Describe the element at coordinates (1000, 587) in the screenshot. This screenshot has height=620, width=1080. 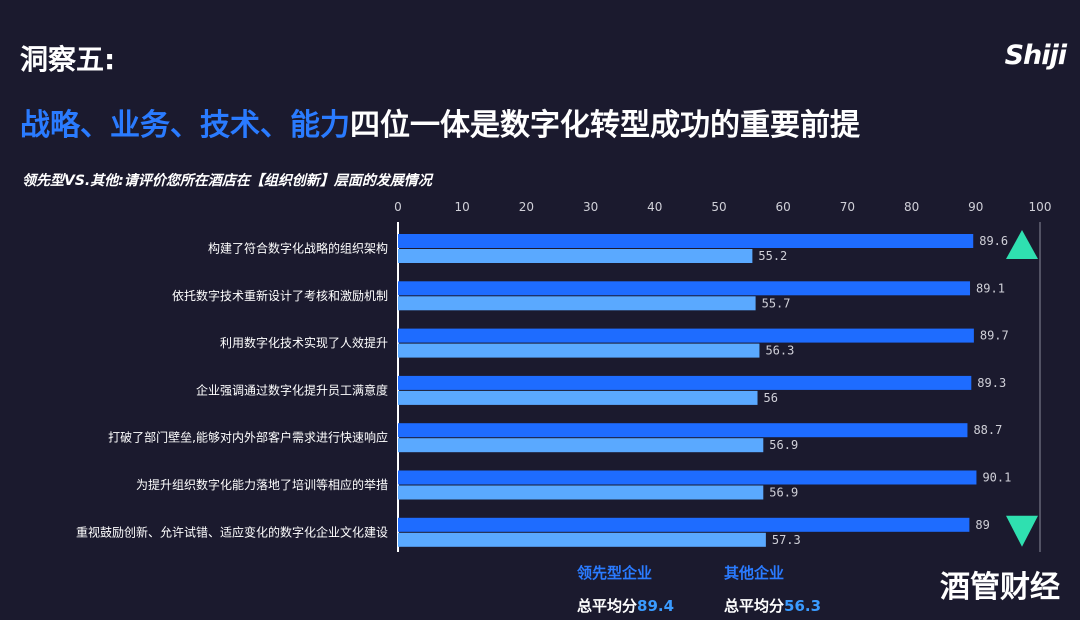
I see `watermark: 酒管财经` at that location.